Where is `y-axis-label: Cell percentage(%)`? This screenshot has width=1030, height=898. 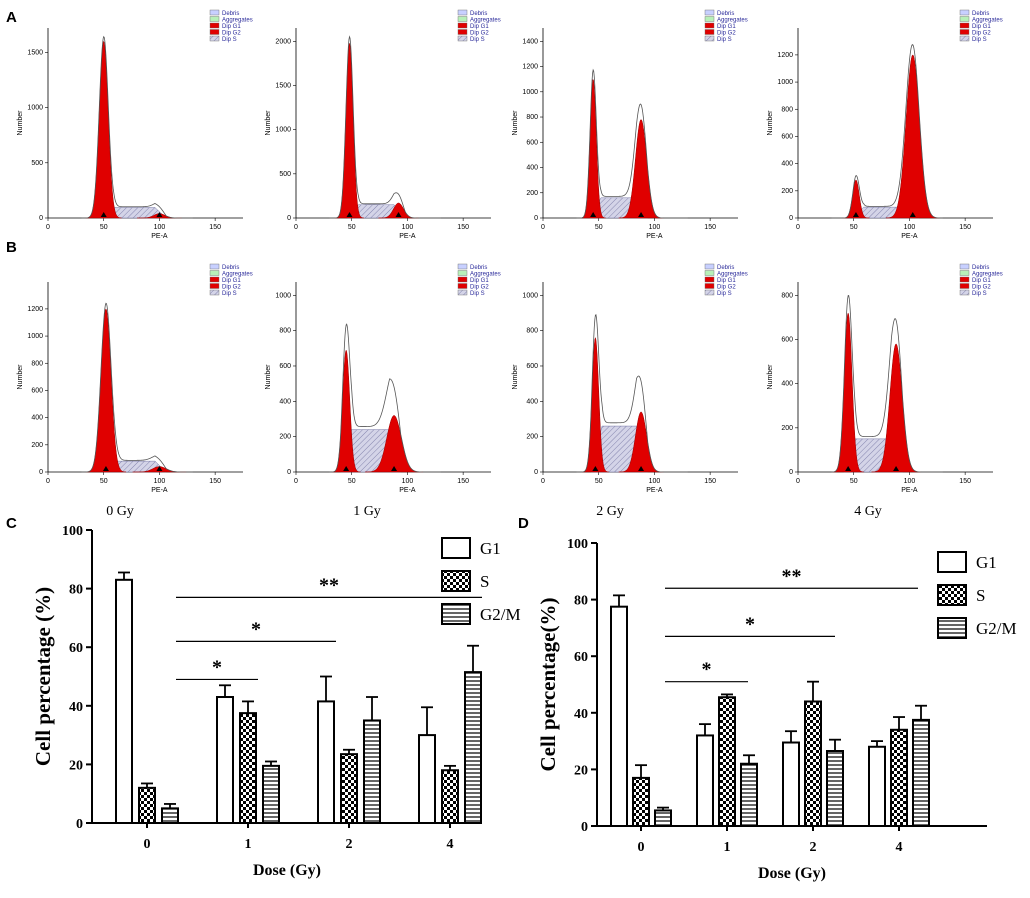 y-axis-label: Cell percentage(%) is located at coordinates (548, 685).